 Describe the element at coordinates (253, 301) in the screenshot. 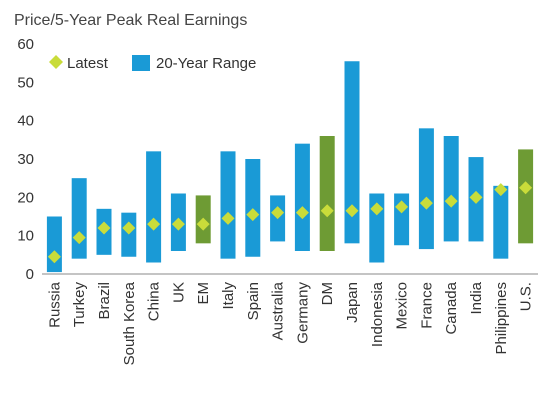

I see `category-label: Spain` at that location.